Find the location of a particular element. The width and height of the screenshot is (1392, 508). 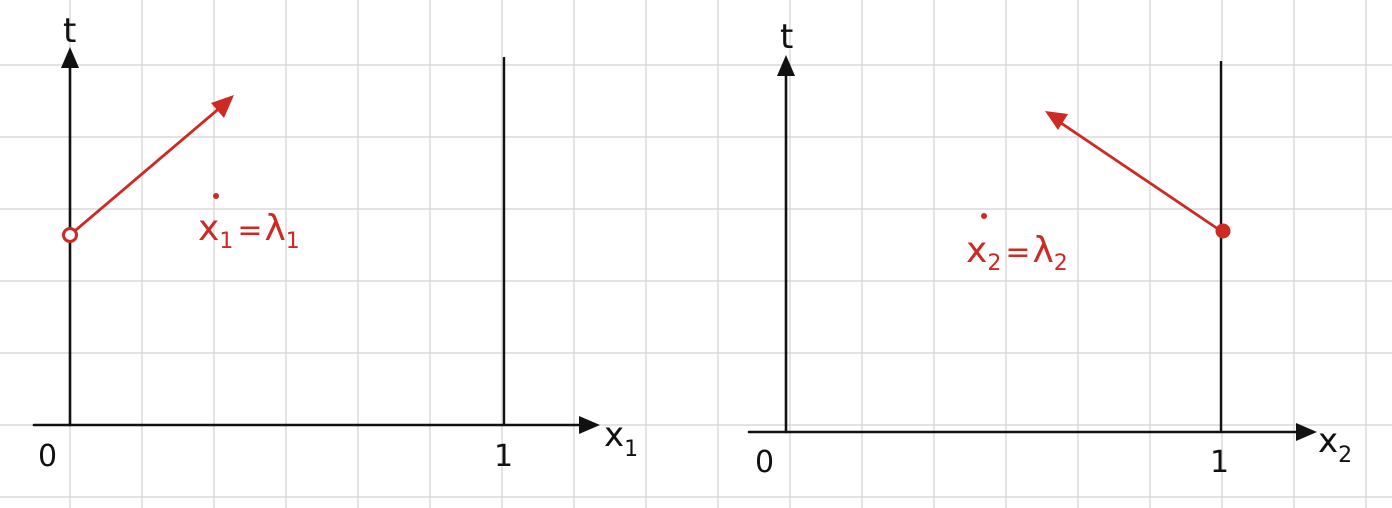

characteristic-arrowhead-right is located at coordinates (1056, 120).